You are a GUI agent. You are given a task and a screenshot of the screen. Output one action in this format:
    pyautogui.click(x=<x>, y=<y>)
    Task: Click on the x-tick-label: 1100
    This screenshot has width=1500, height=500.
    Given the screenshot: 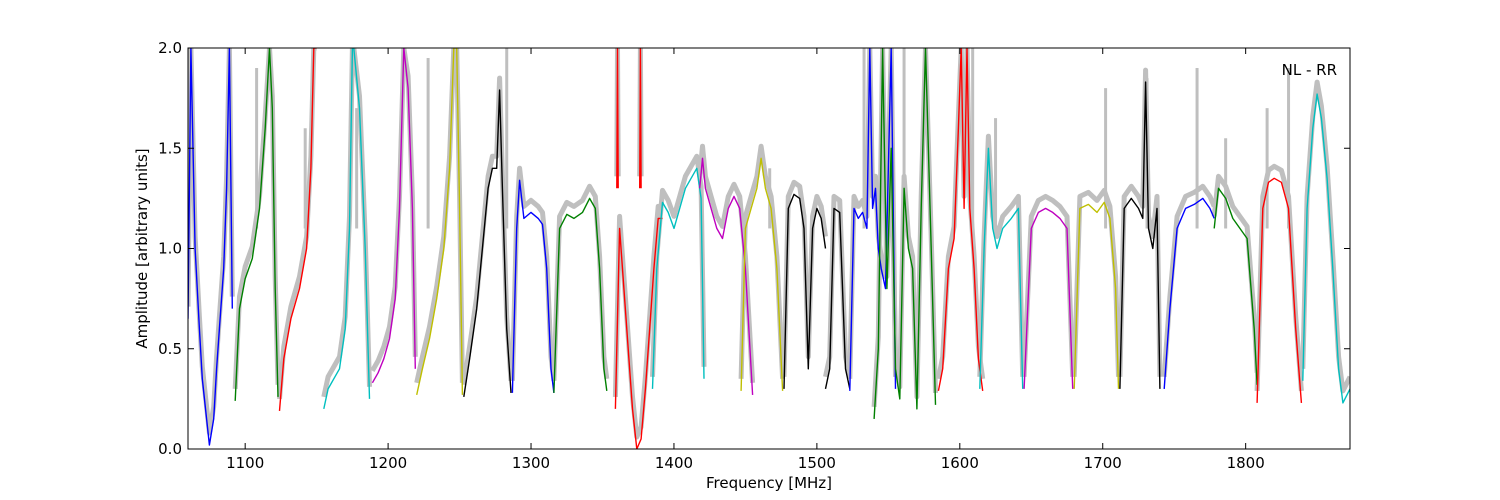 What is the action you would take?
    pyautogui.click(x=245, y=463)
    